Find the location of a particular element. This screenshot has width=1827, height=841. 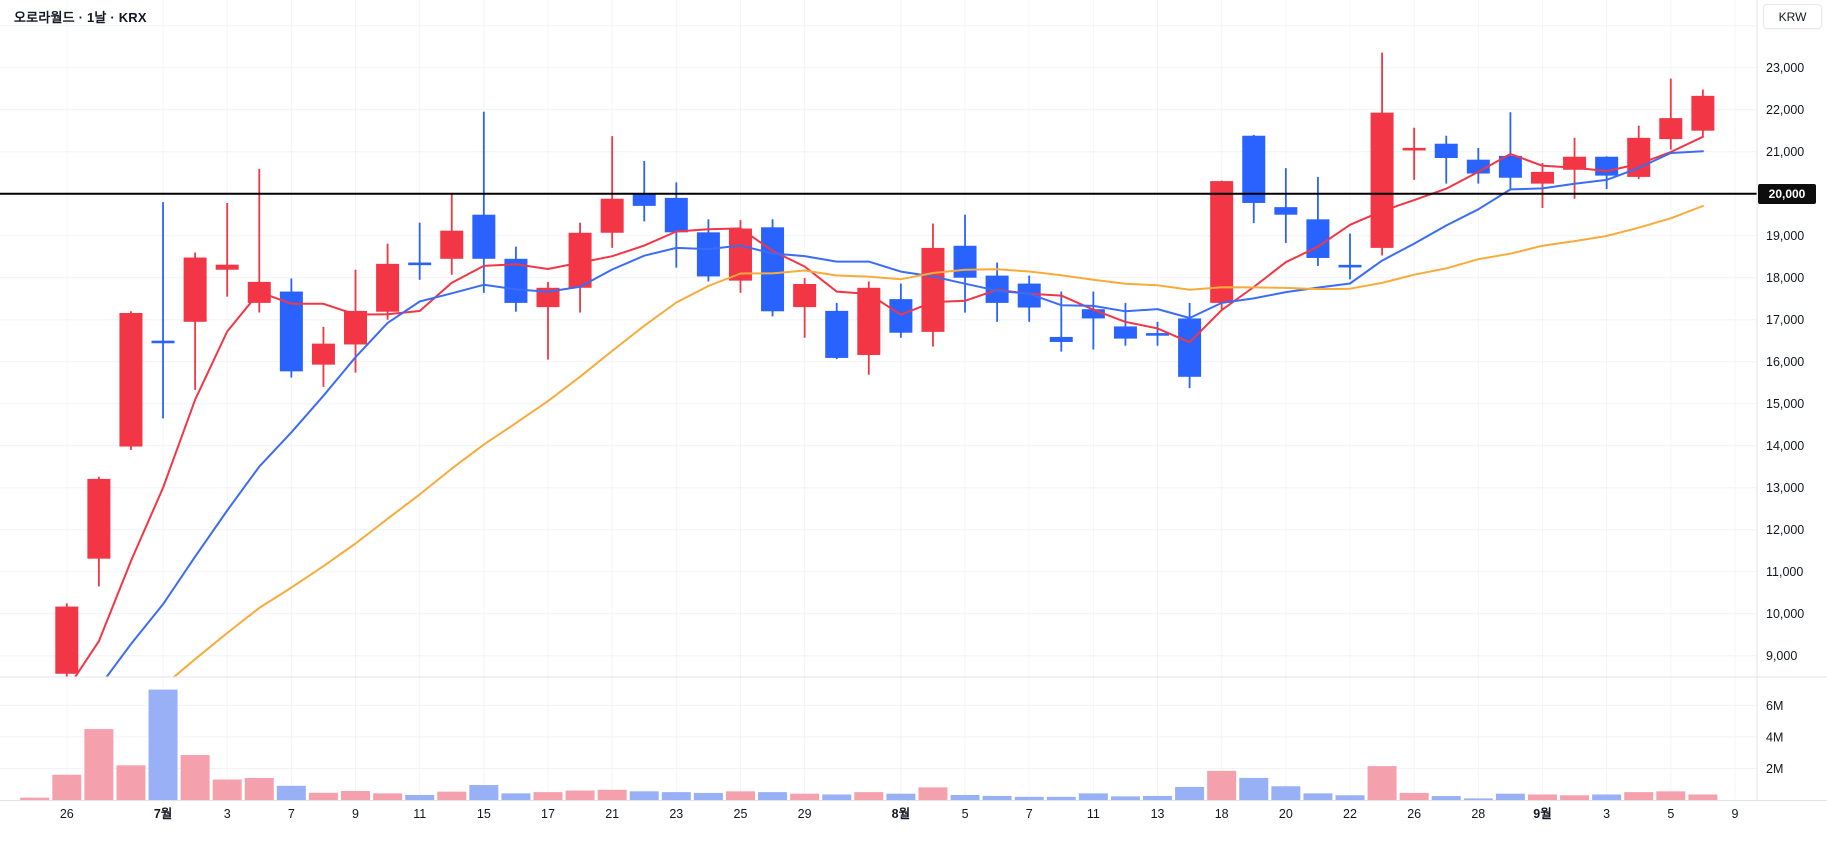

price-line-badge: 20,000 is located at coordinates (1787, 194).